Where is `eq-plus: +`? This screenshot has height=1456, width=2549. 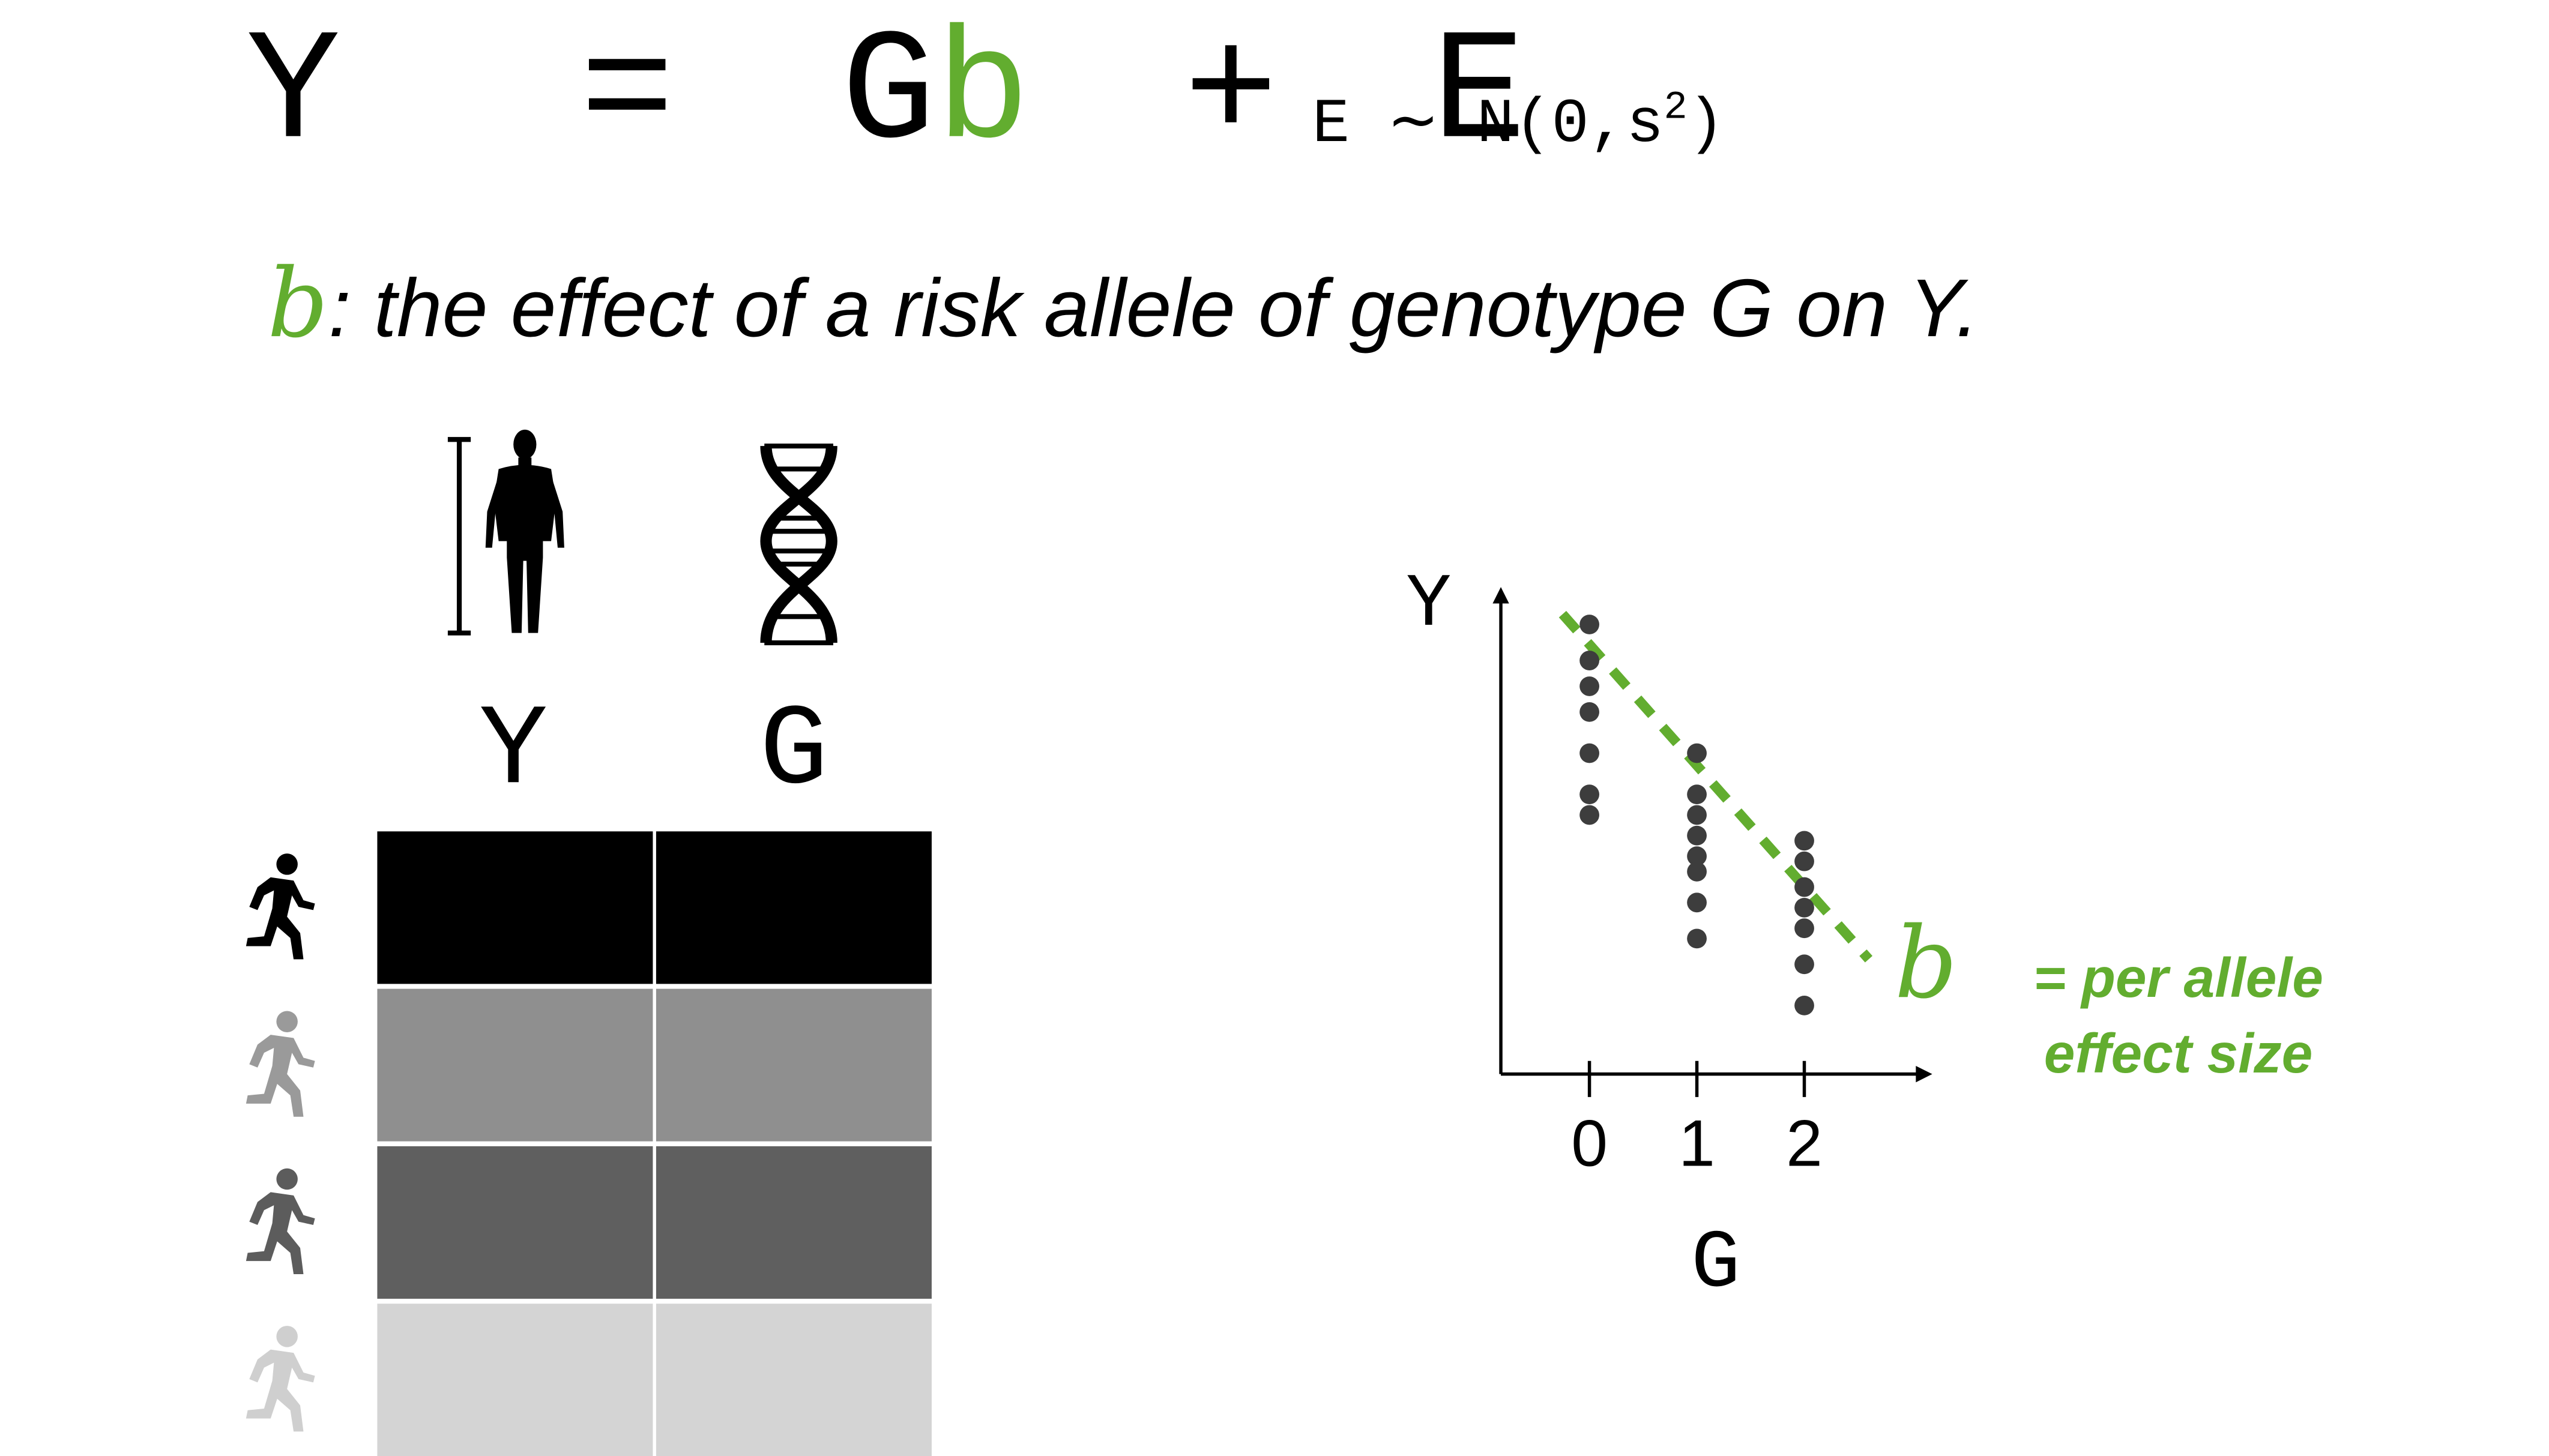
eq-plus: + is located at coordinates (1231, 94).